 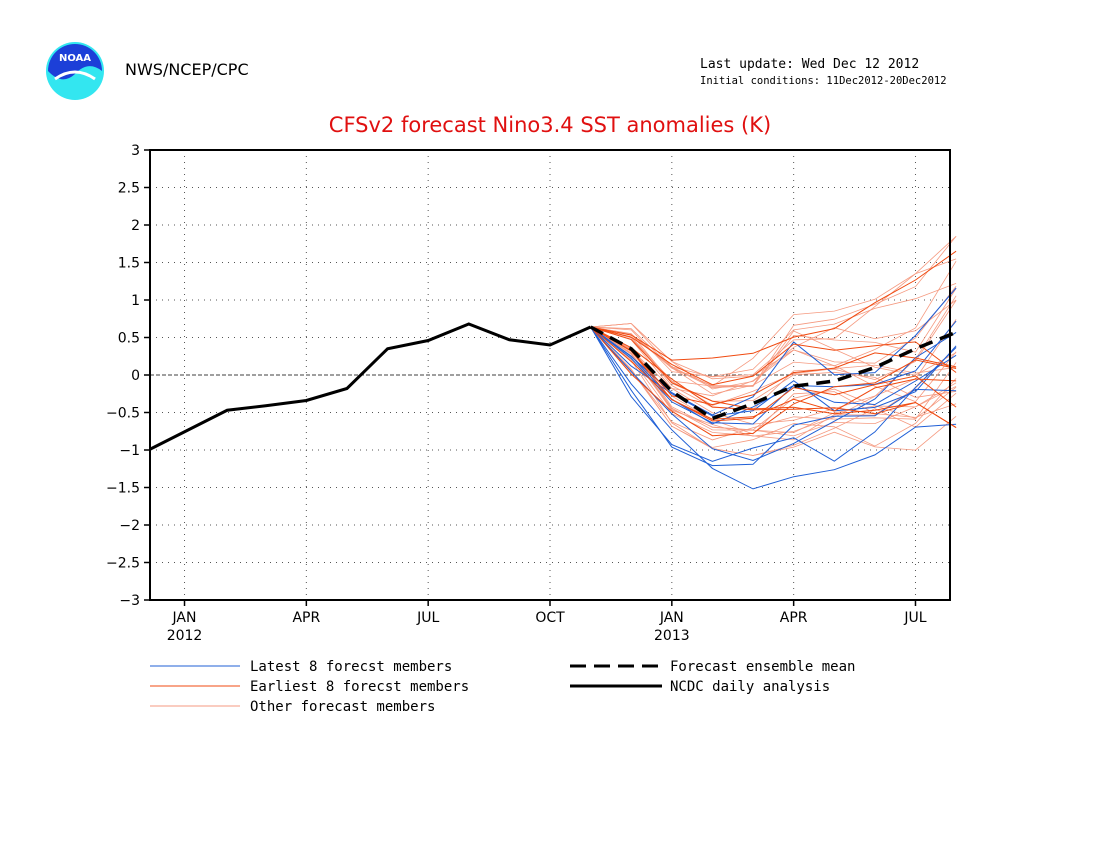 What do you see at coordinates (351, 667) in the screenshot?
I see `legend-label-latest: Latest 8 forecst members` at bounding box center [351, 667].